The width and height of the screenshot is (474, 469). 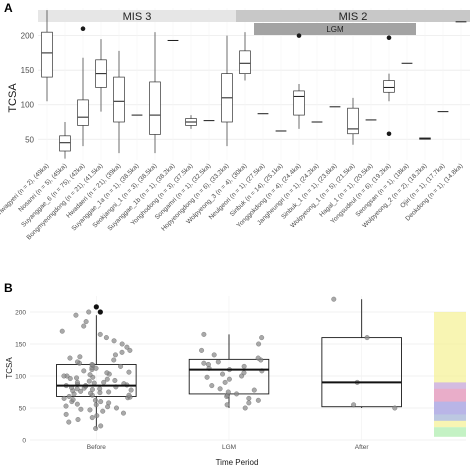 What do you see at coordinates (29, 139) in the screenshot?
I see `y-tick-label: 50` at bounding box center [29, 139].